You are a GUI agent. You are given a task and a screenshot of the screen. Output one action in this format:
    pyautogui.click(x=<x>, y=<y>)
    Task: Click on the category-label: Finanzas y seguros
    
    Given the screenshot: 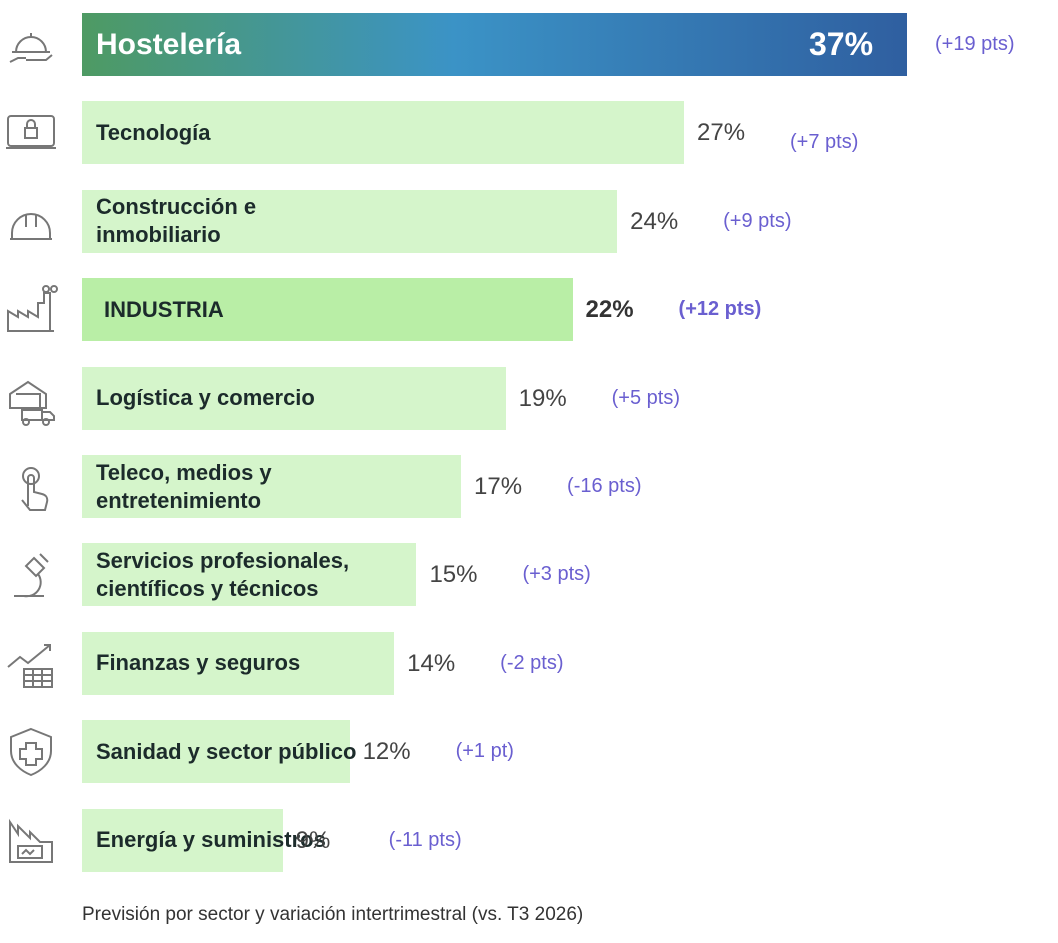 What is the action you would take?
    pyautogui.click(x=198, y=663)
    